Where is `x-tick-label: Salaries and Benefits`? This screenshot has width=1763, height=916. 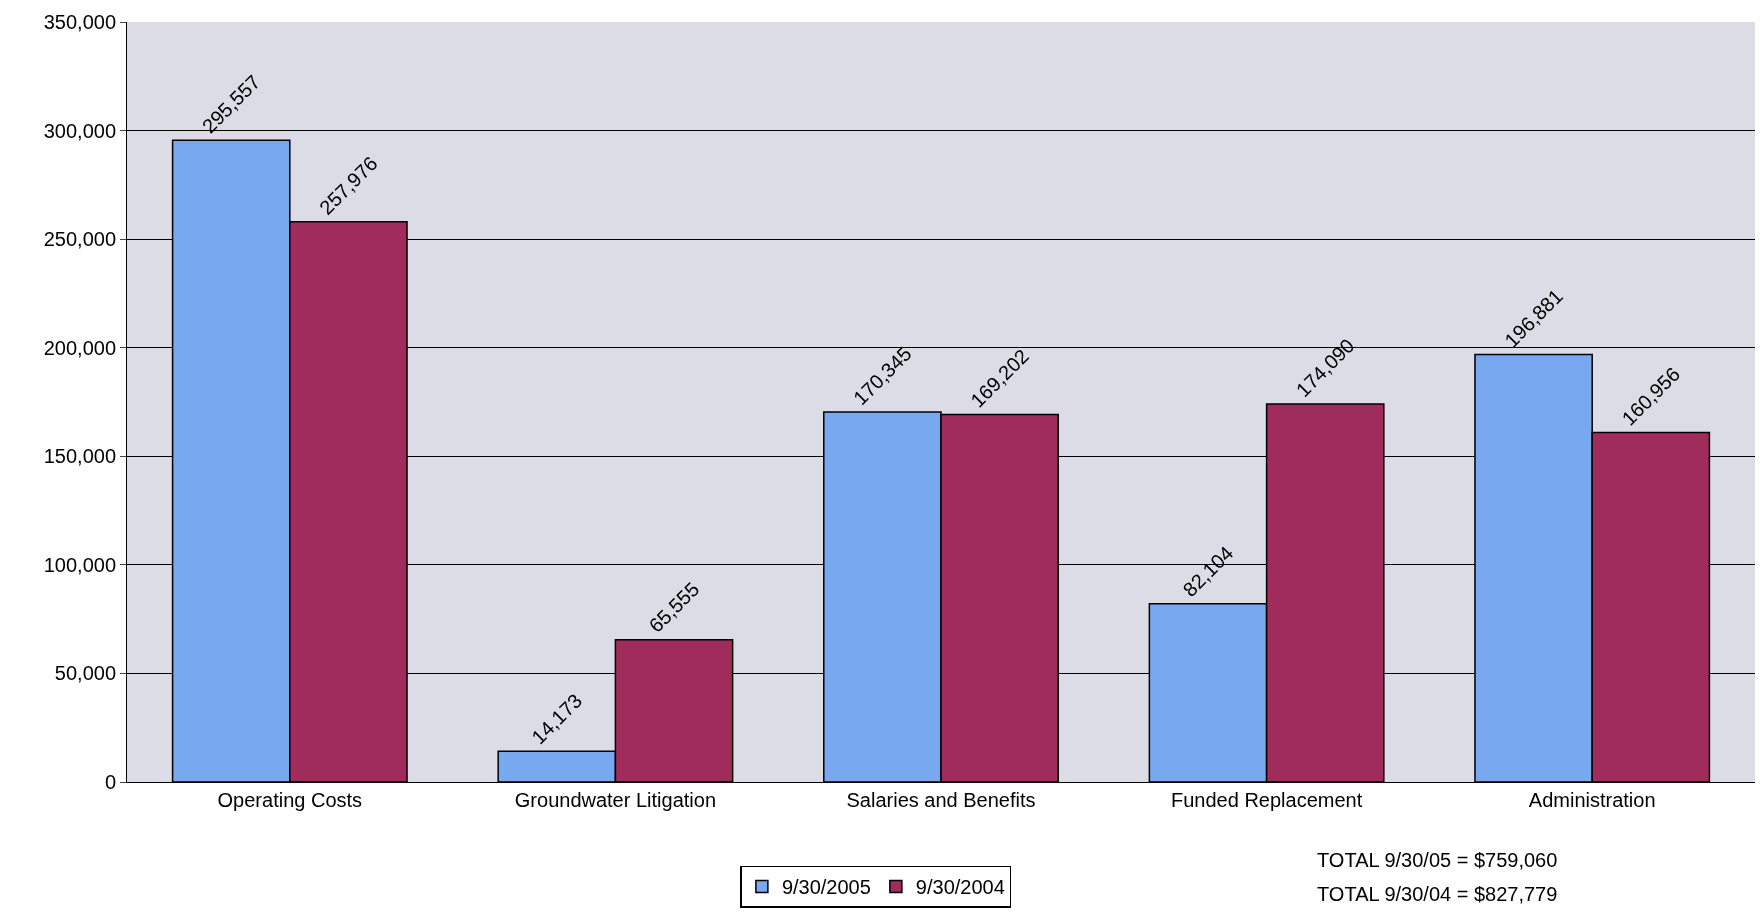
x-tick-label: Salaries and Benefits is located at coordinates (941, 800).